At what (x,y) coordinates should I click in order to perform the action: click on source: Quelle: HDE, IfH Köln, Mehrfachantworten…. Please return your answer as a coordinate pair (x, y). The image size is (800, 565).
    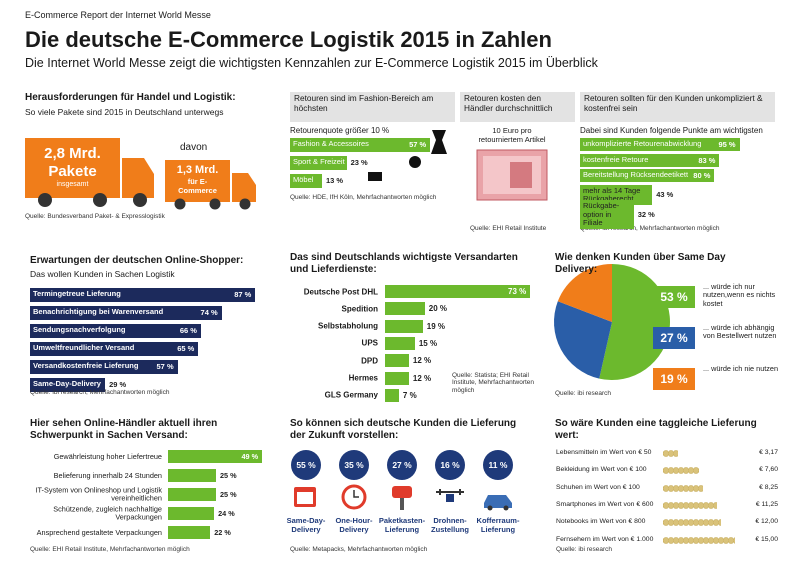
    Looking at the image, I should click on (363, 197).